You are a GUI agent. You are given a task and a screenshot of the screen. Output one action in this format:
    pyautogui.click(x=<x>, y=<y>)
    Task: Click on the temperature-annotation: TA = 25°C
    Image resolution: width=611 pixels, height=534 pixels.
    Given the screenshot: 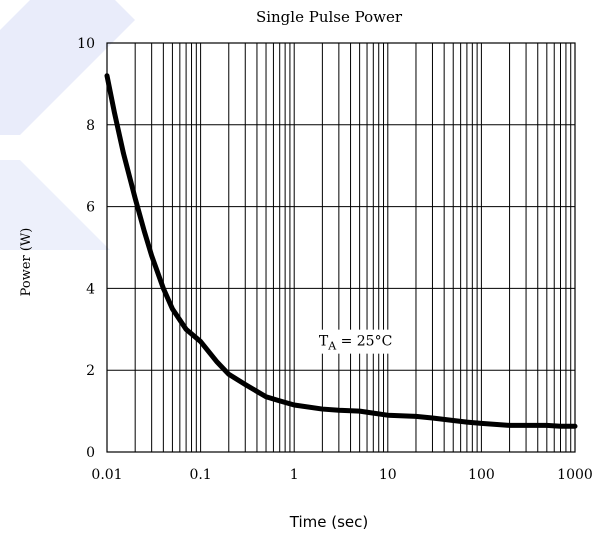 What is the action you would take?
    pyautogui.click(x=362, y=341)
    